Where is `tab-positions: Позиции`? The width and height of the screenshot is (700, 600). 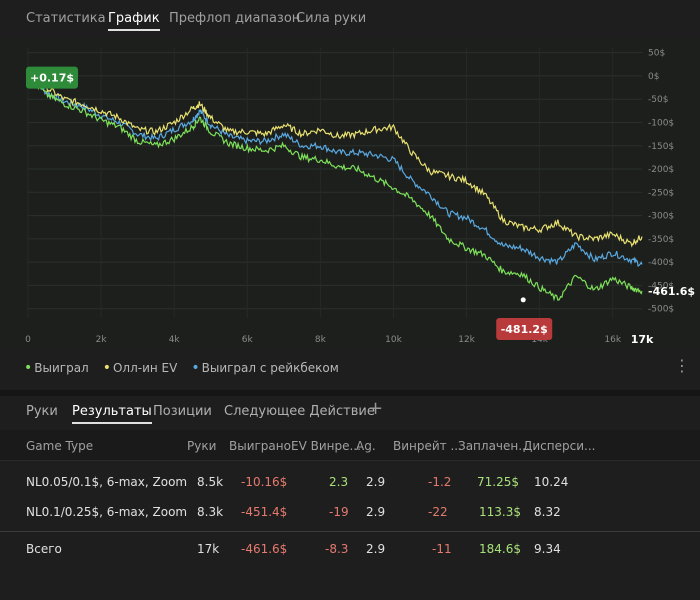
tab-positions: Позиции is located at coordinates (182, 411).